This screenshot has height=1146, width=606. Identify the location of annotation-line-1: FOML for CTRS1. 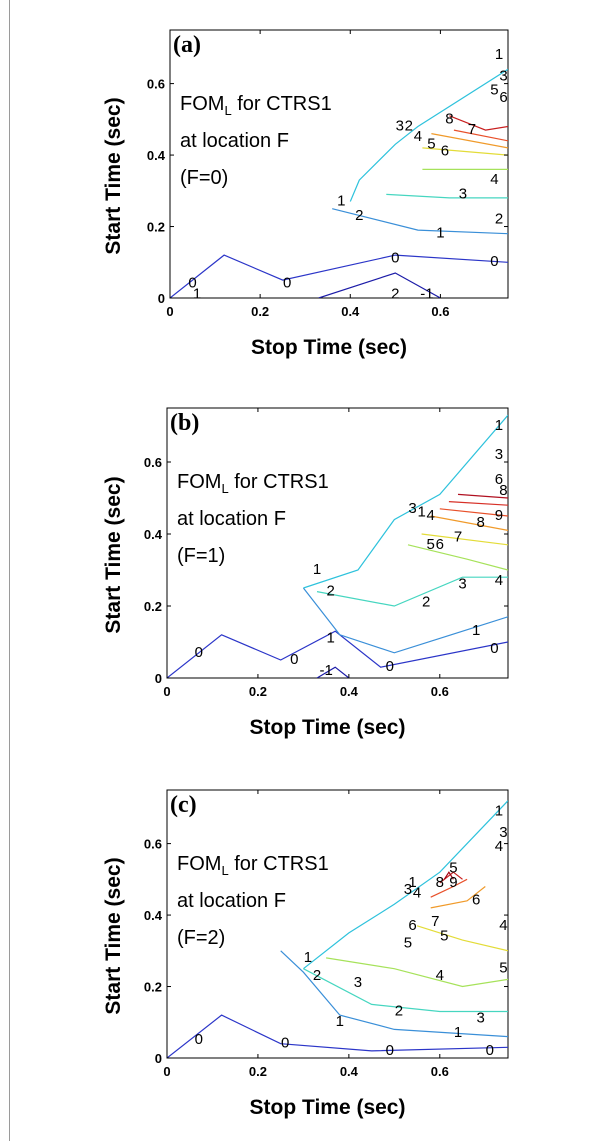
(253, 865).